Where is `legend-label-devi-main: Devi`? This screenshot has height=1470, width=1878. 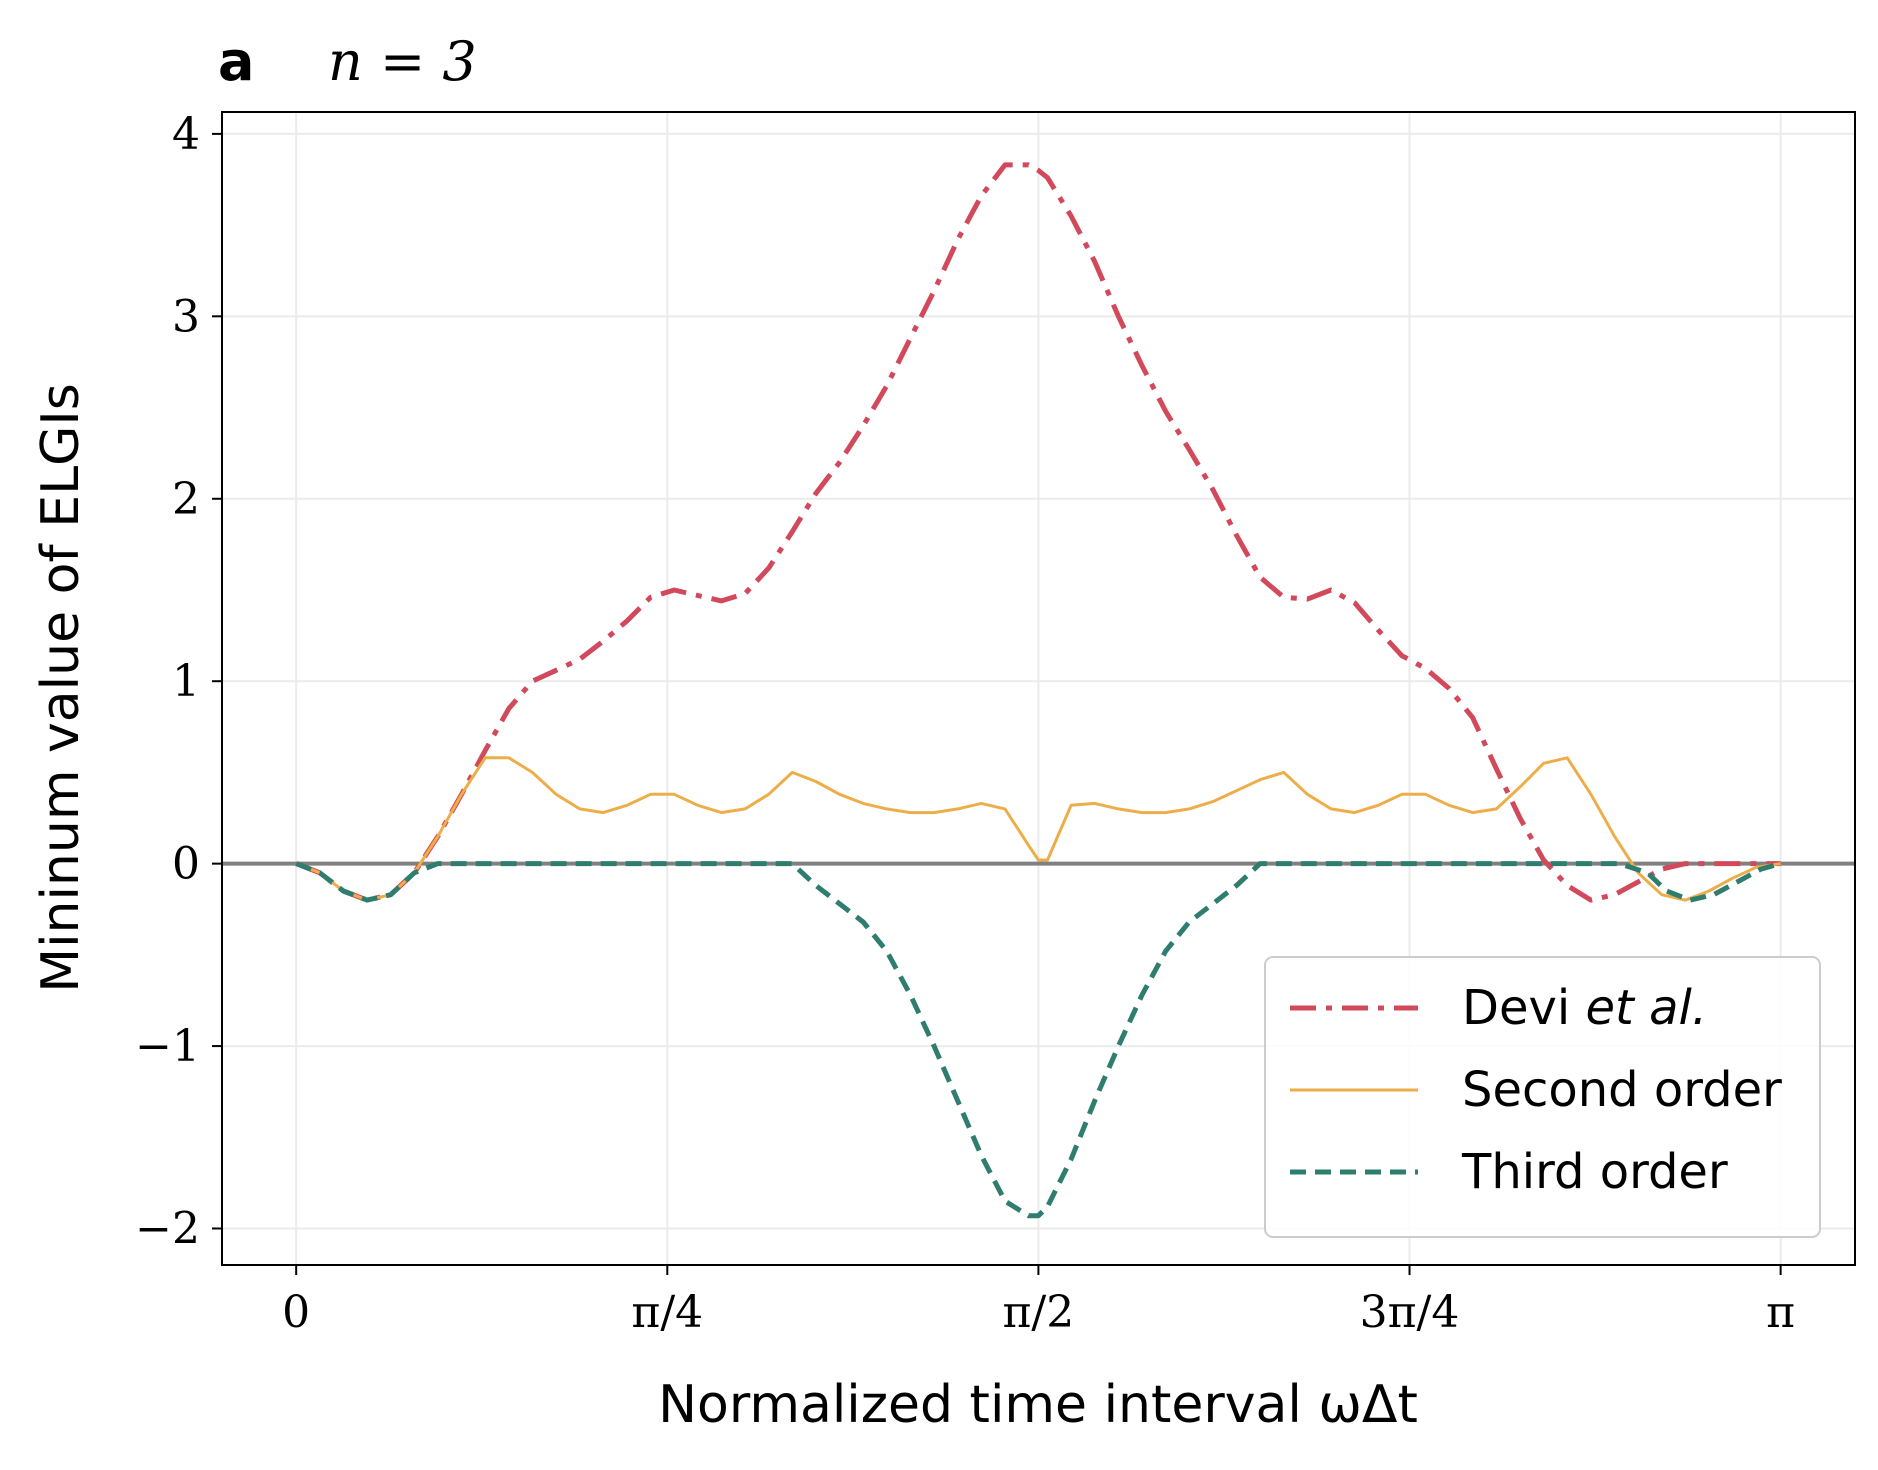
legend-label-devi-main: Devi is located at coordinates (1524, 1008).